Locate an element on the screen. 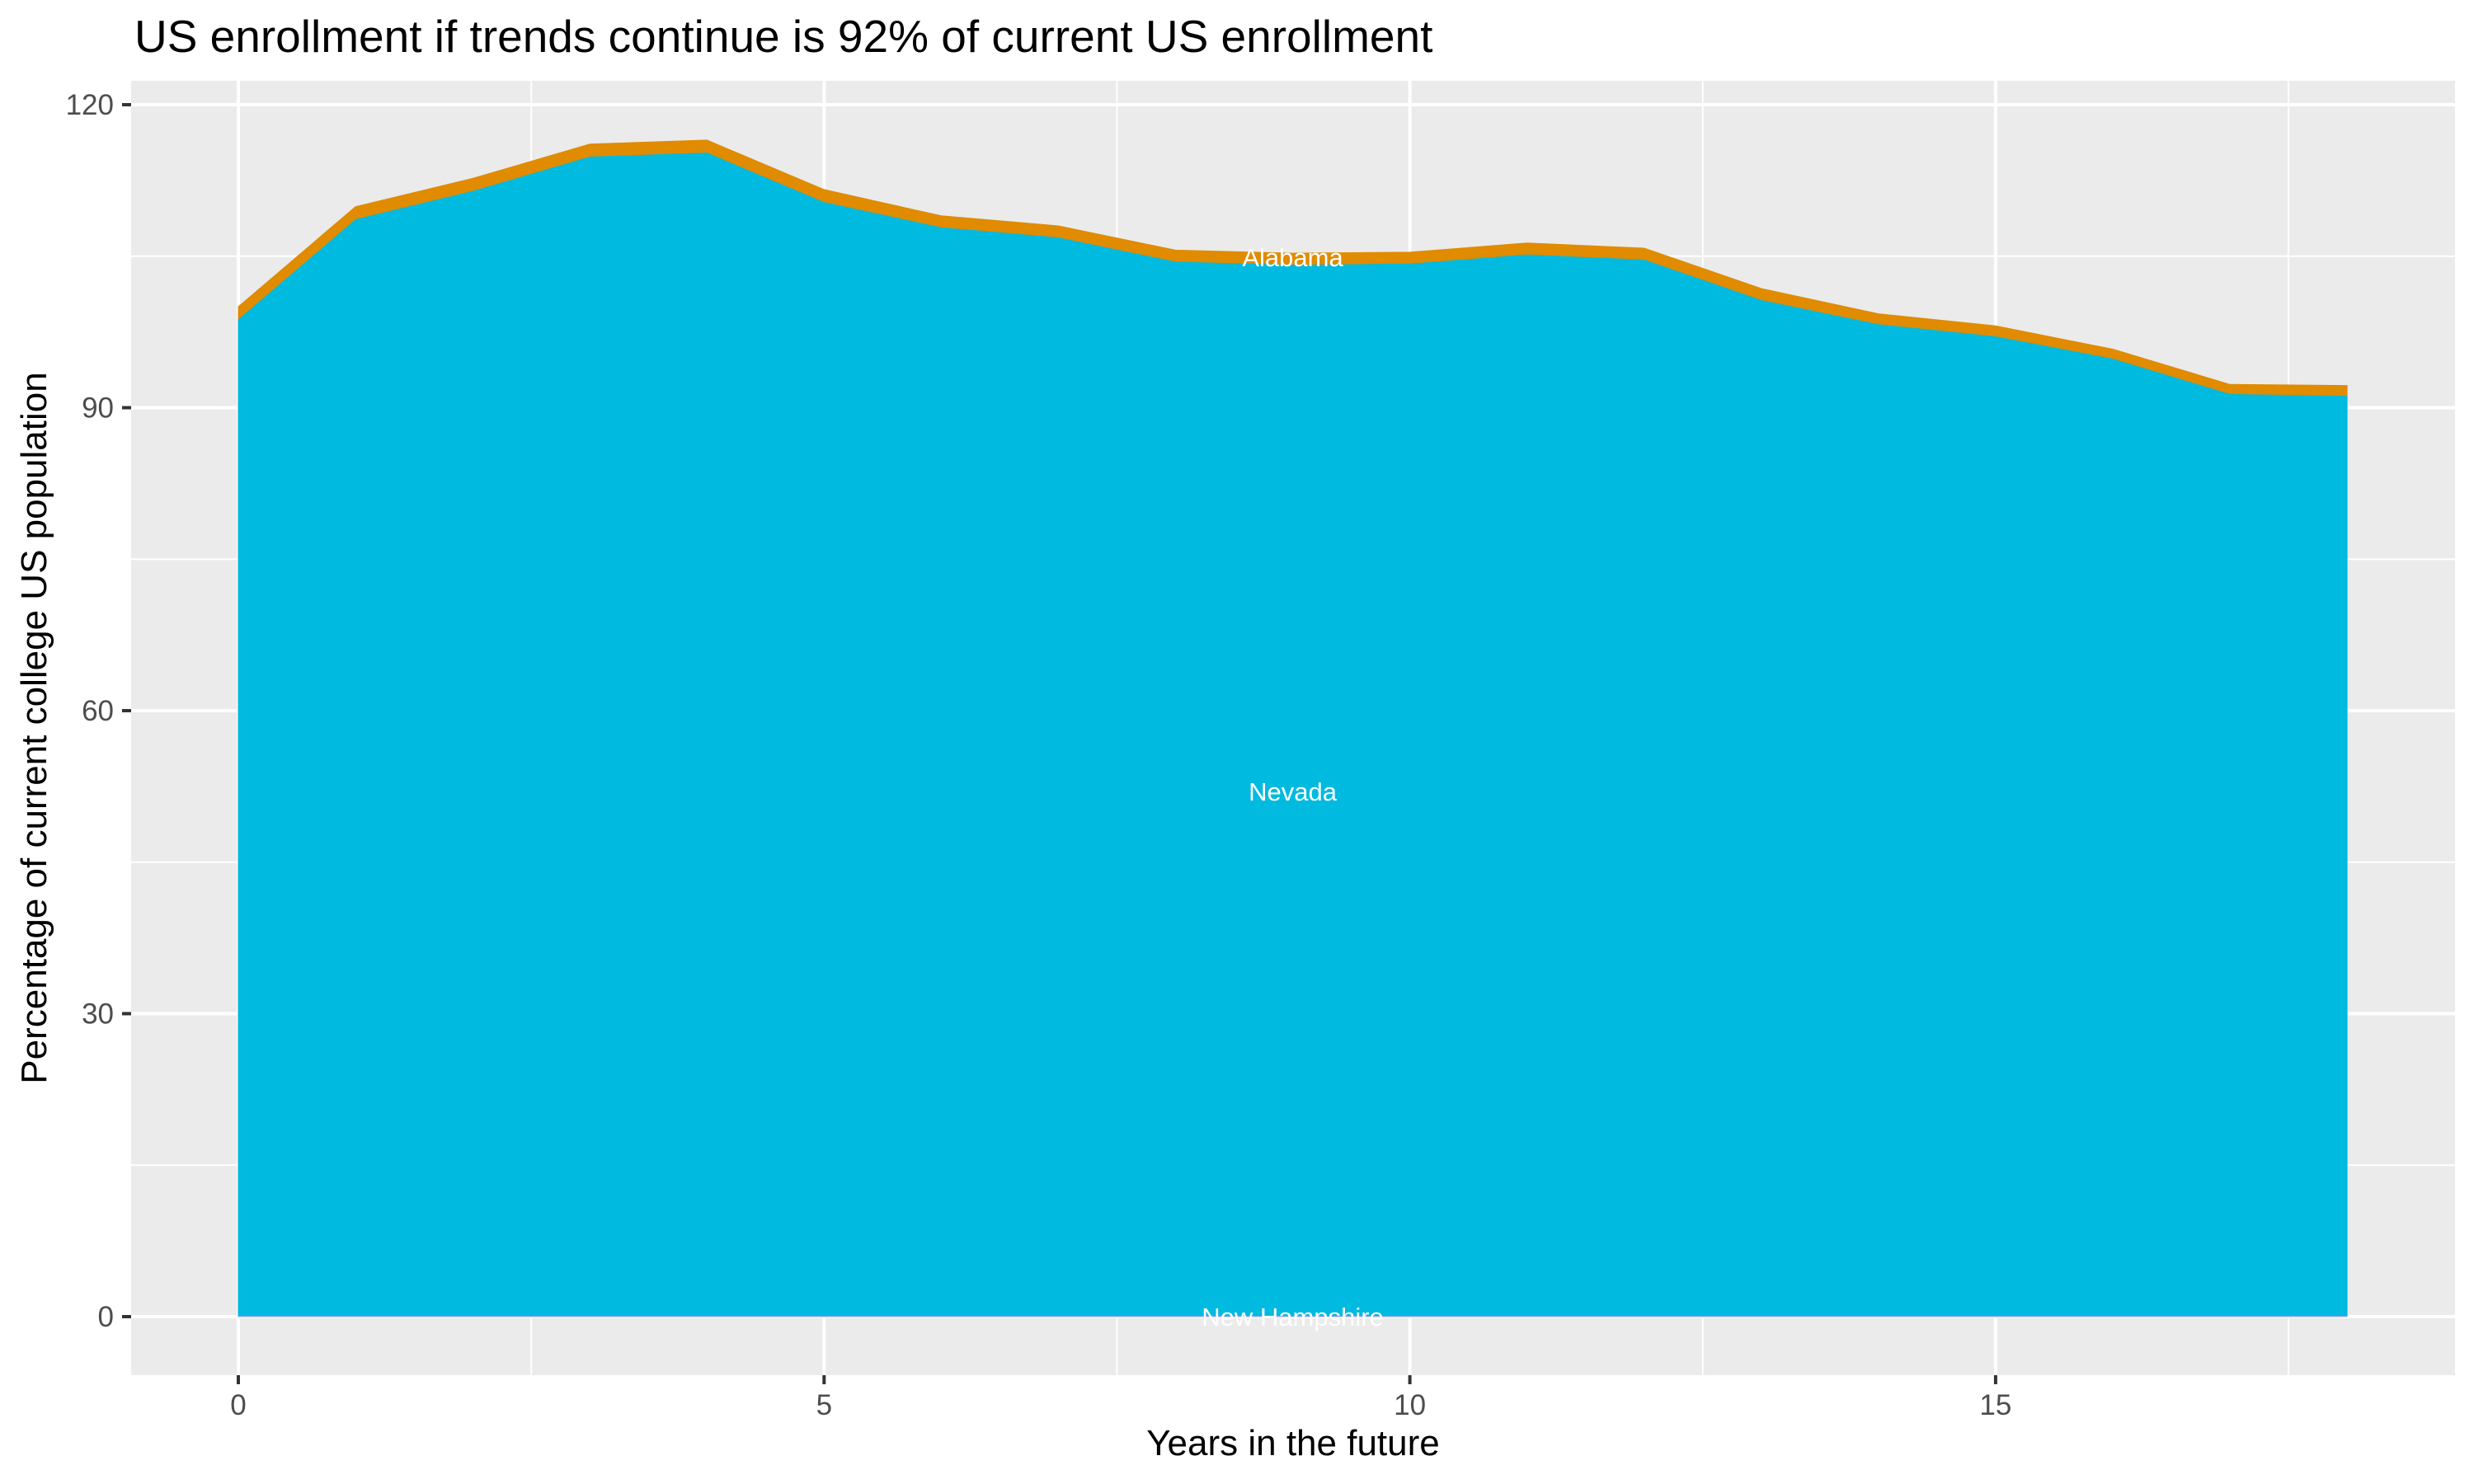 The height and width of the screenshot is (1484, 2474). y-tick-label: 120 is located at coordinates (90, 105).